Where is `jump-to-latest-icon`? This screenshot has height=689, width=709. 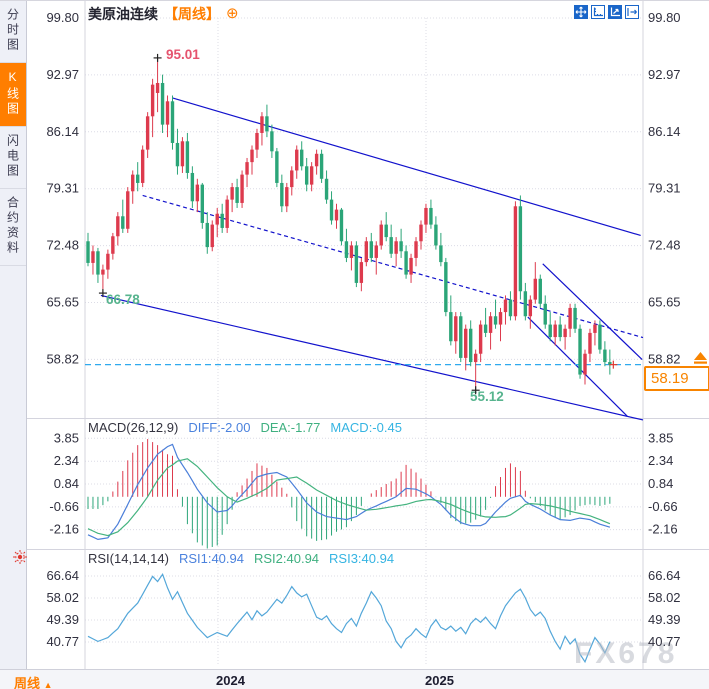 jump-to-latest-icon is located at coordinates (700, 361).